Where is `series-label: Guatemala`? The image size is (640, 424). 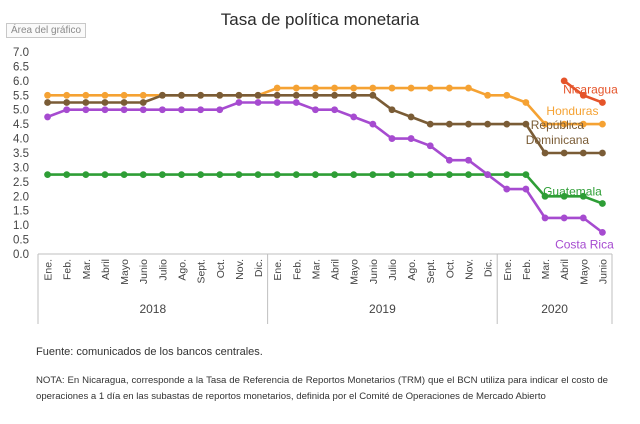
series-label: Guatemala is located at coordinates (572, 192).